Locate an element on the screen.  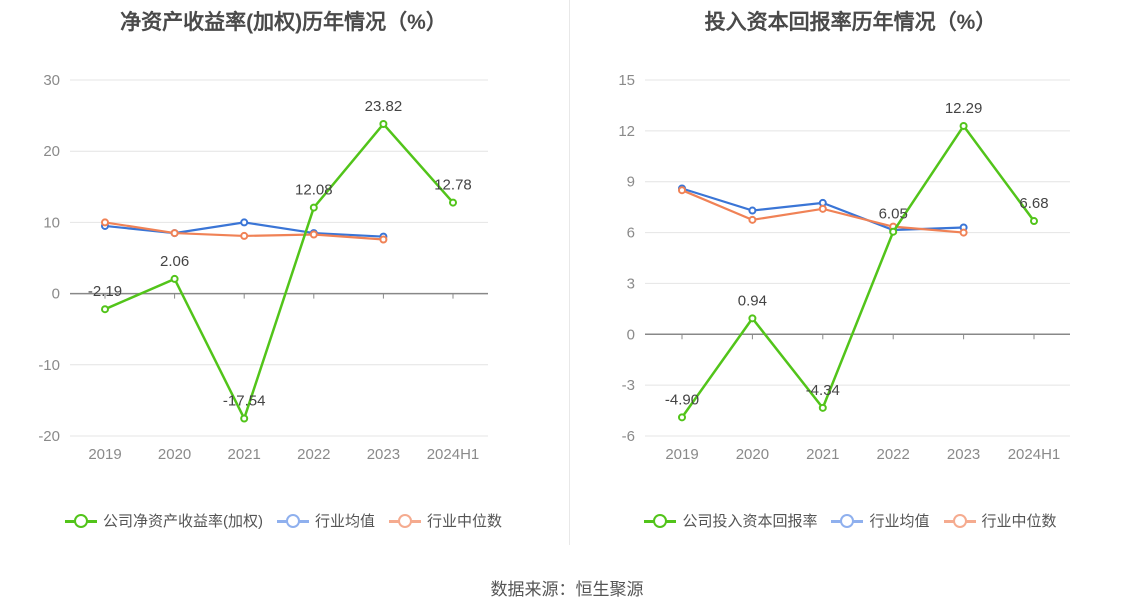
data-label: 23.82 is located at coordinates (384, 106).